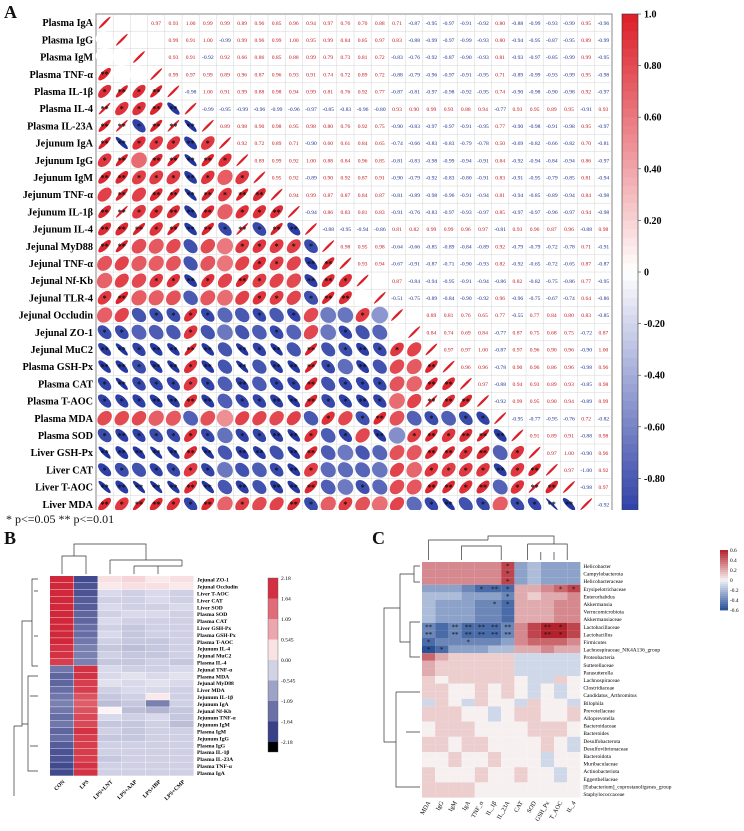 The width and height of the screenshot is (744, 831). What do you see at coordinates (518, 282) in the screenshot?
I see `correlation-value: 0.82` at bounding box center [518, 282].